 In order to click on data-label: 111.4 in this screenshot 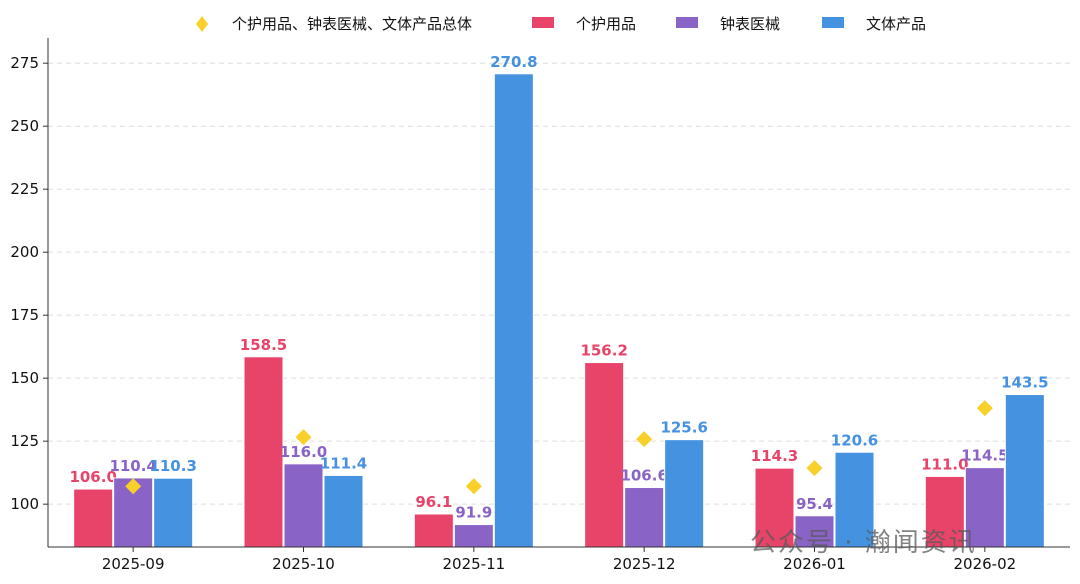, I will do `click(343, 463)`.